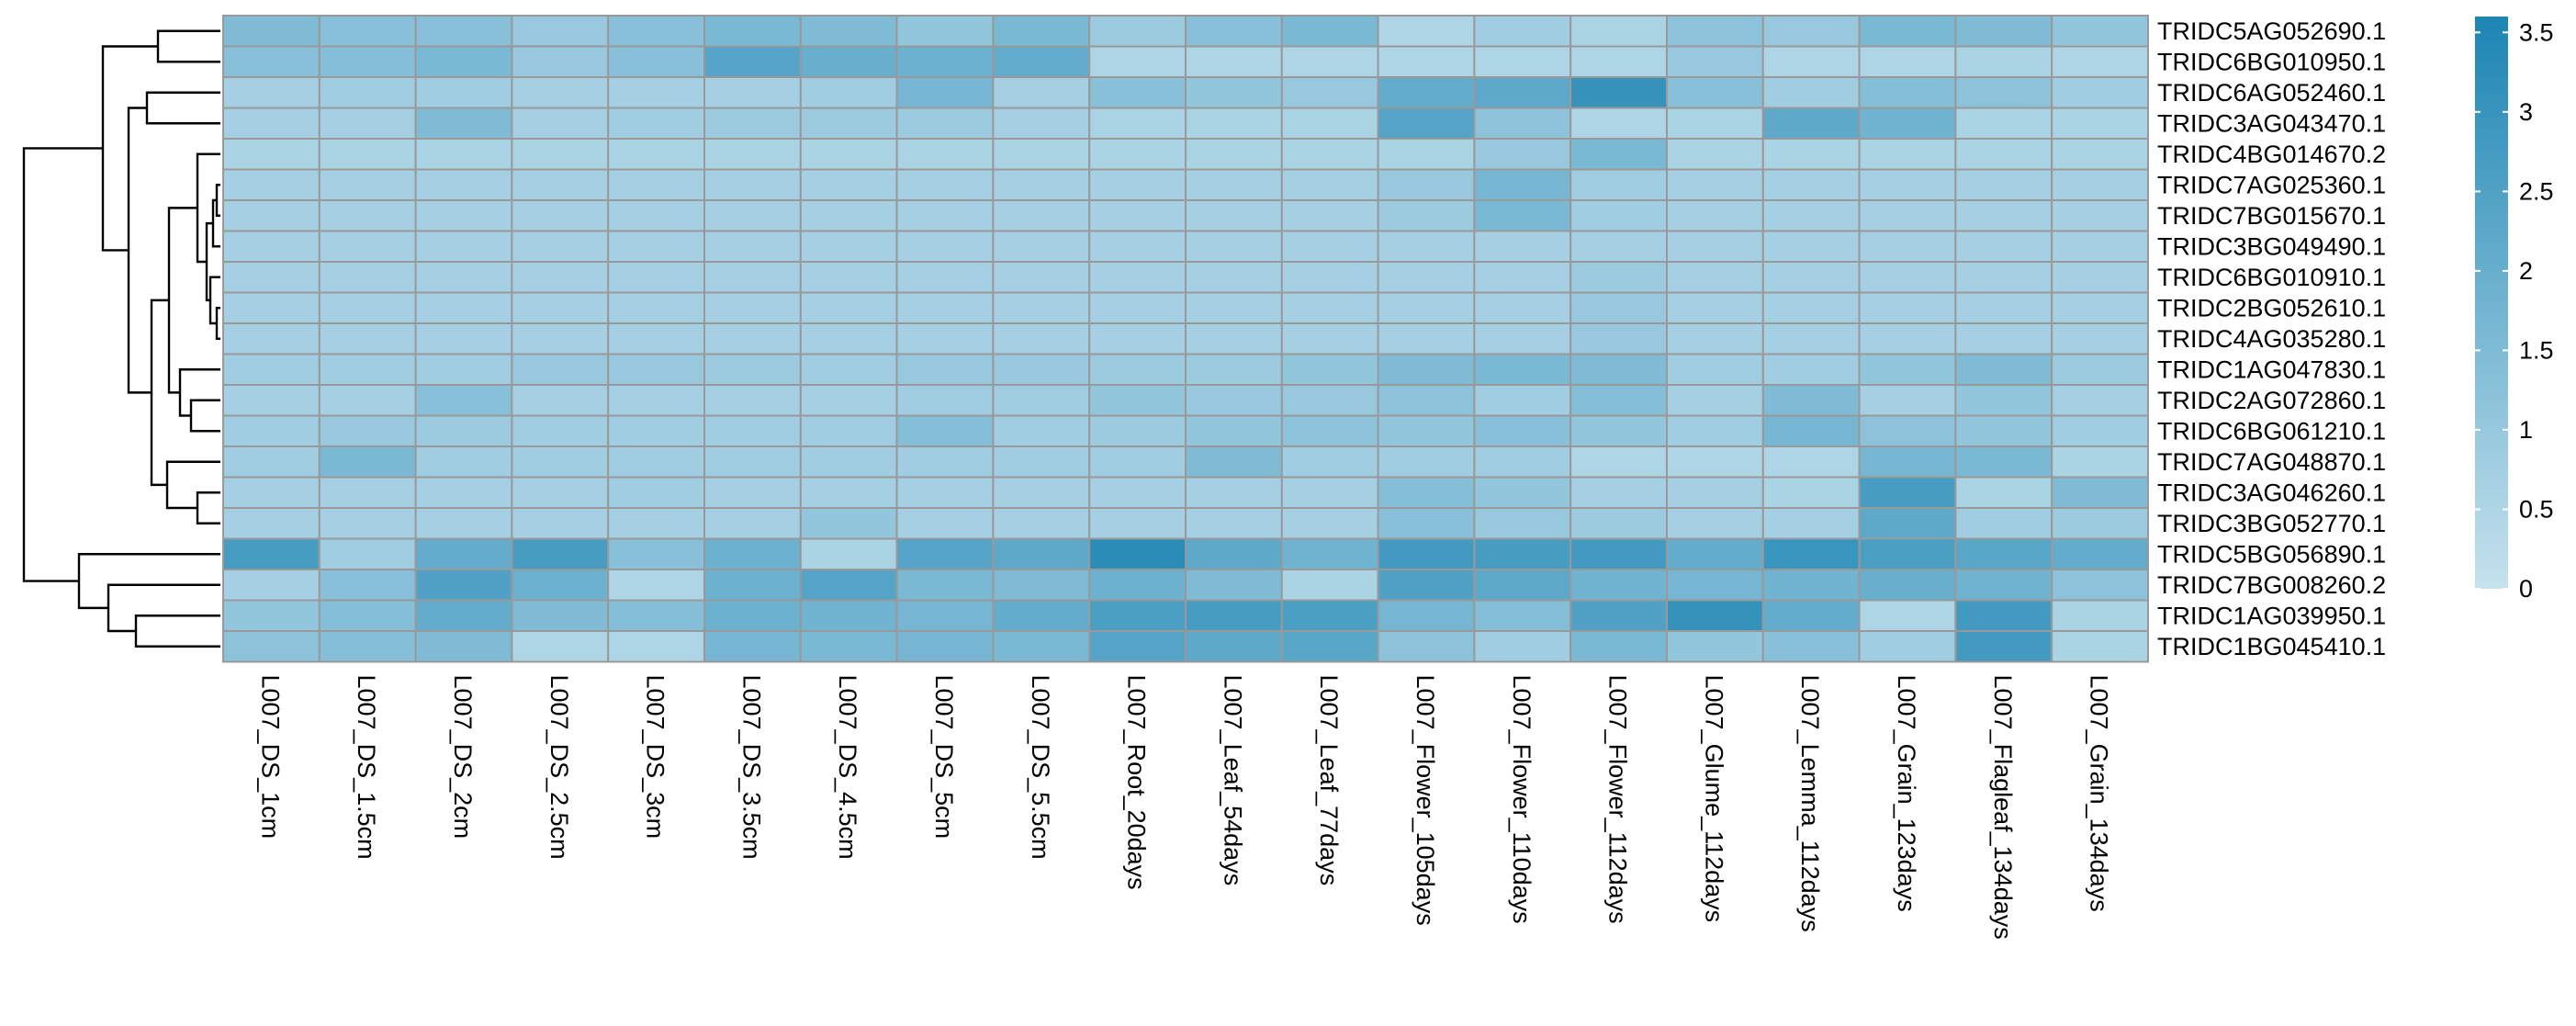  I want to click on column-label: L007_Root_20days, so click(1137, 782).